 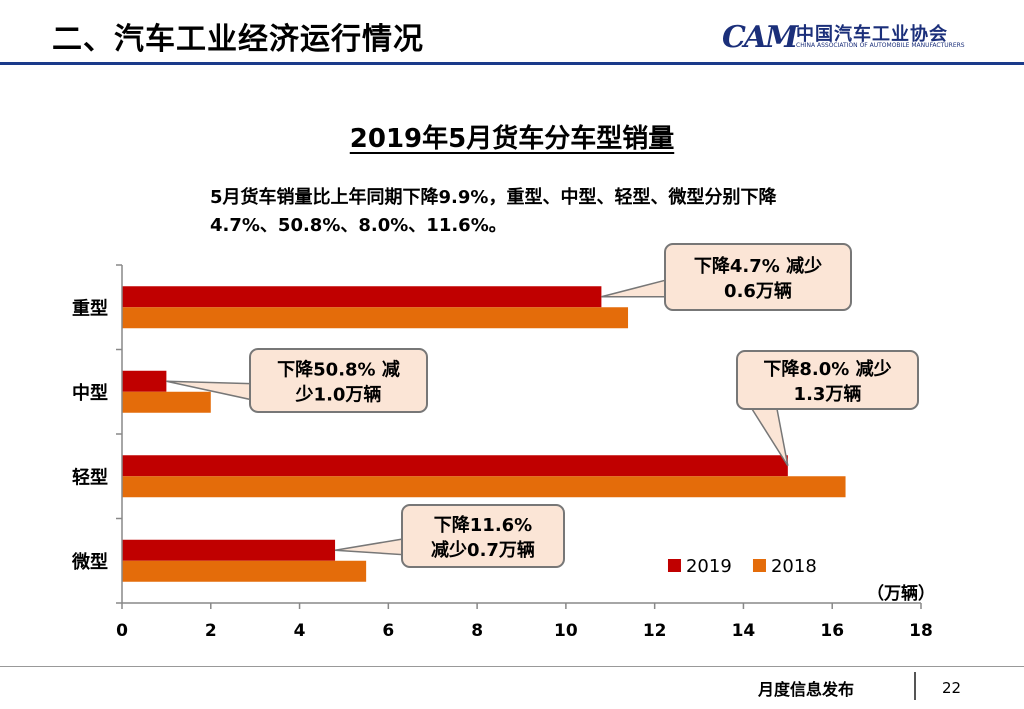 What do you see at coordinates (758, 291) in the screenshot?
I see `callout-text-0-line2: 0.6万辆` at bounding box center [758, 291].